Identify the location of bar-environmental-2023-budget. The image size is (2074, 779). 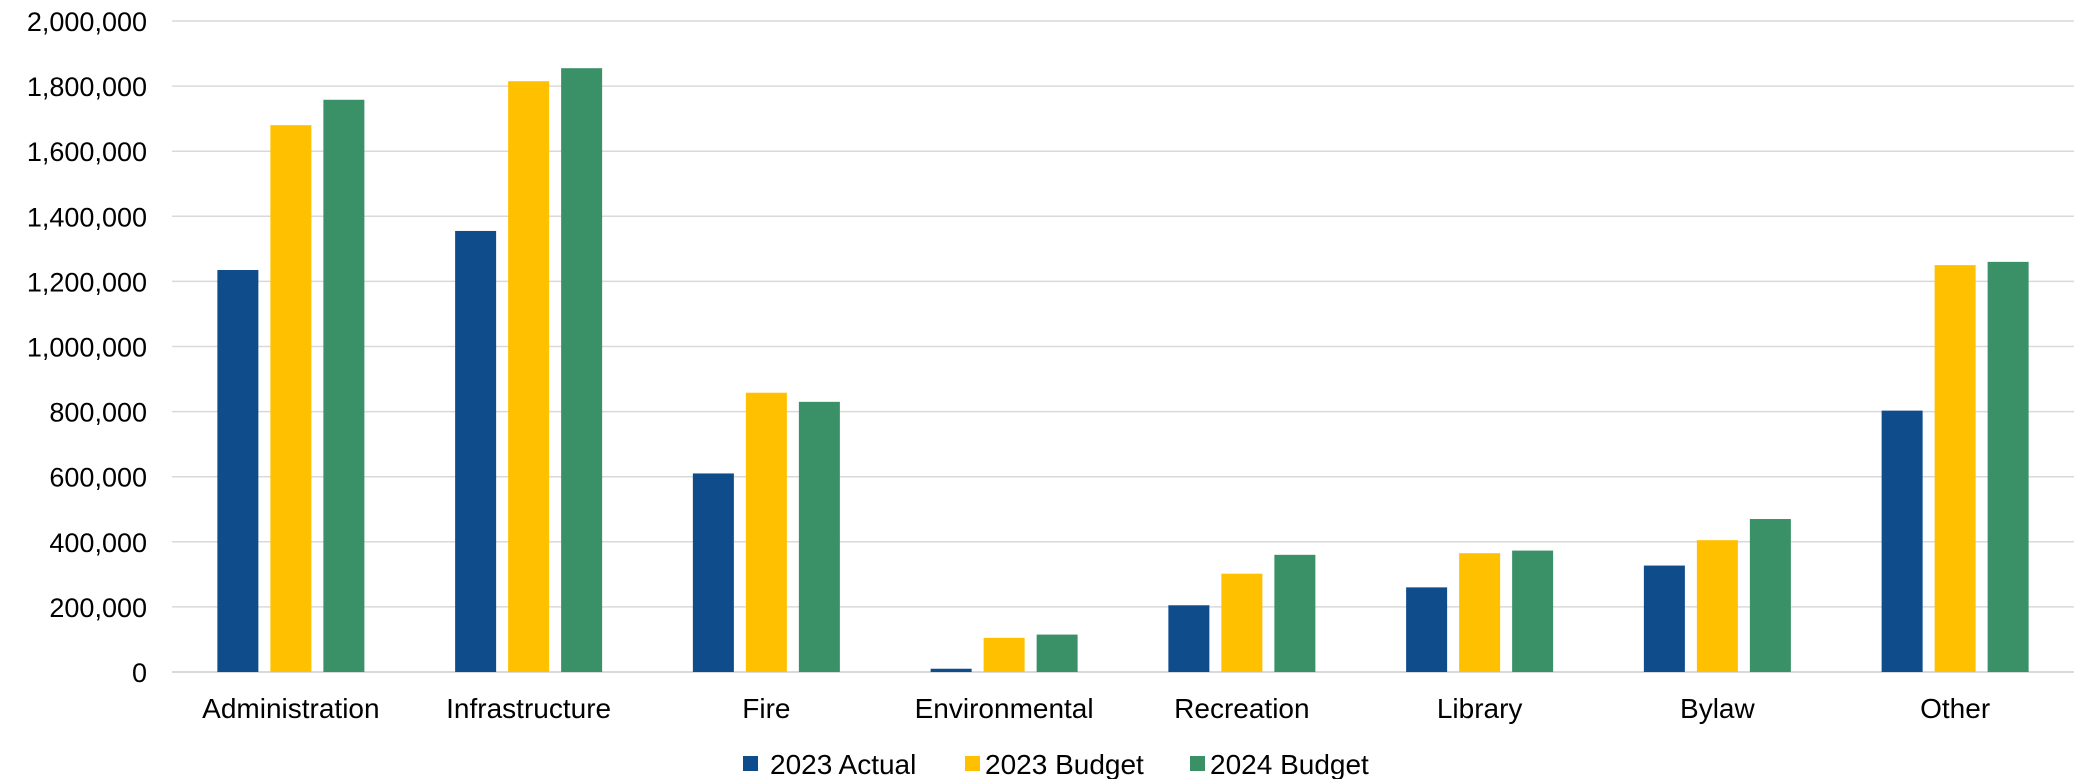
(1004, 654).